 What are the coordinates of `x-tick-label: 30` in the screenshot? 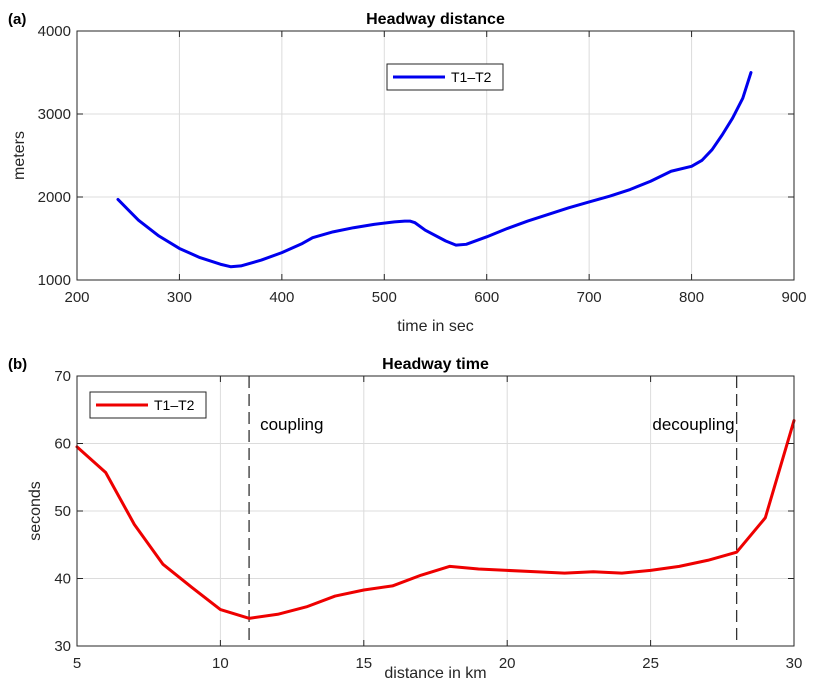 It's located at (794, 663).